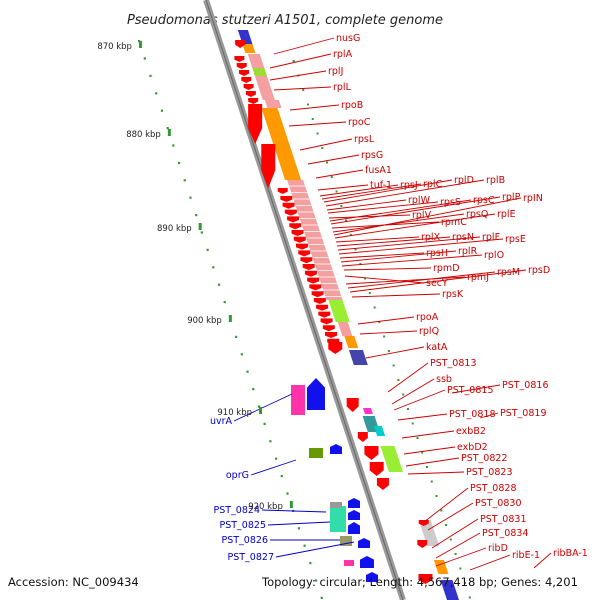 This screenshot has width=600, height=600. I want to click on gene-label-rpsc: rpsC, so click(484, 200).